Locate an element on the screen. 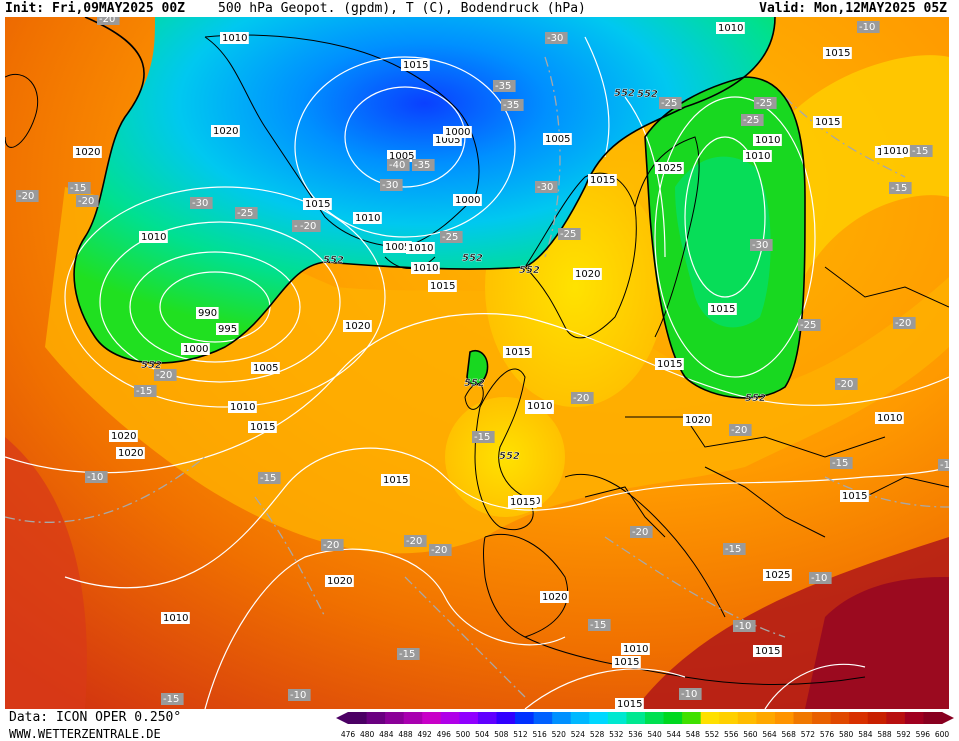  scale-tick-label: 520 is located at coordinates (559, 734).